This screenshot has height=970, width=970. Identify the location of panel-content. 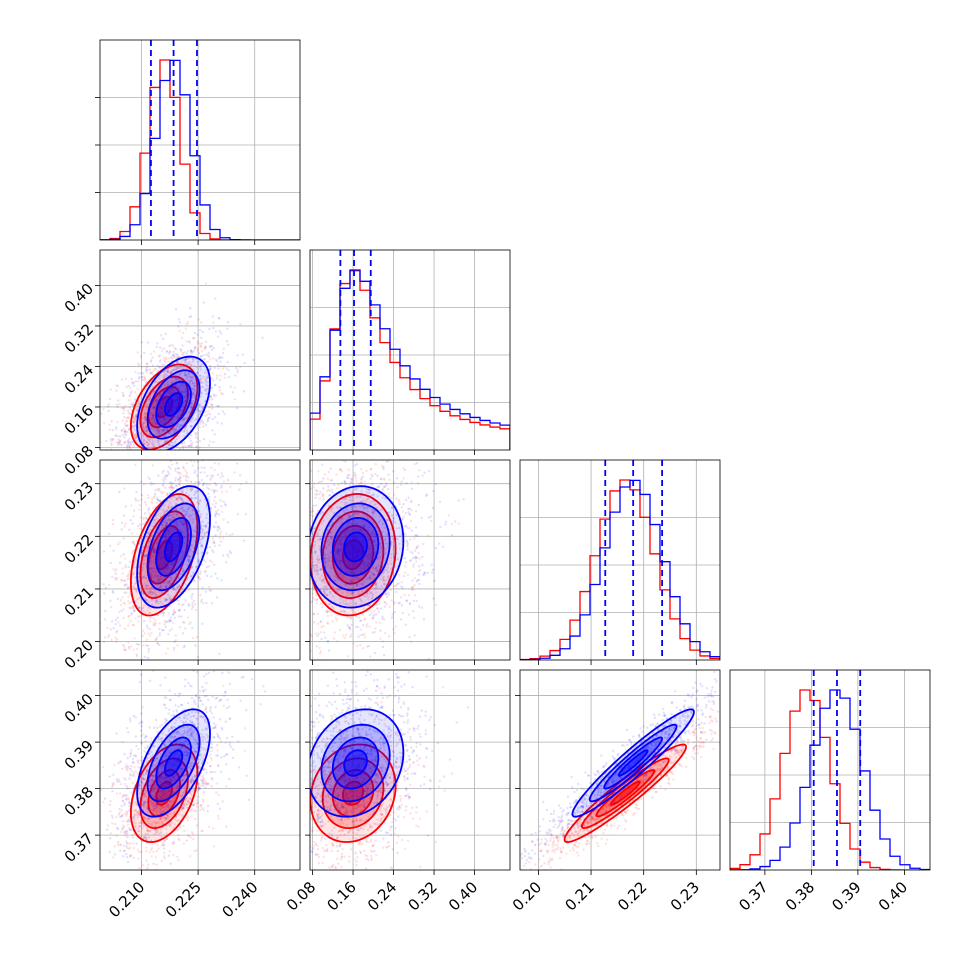
(388, 549).